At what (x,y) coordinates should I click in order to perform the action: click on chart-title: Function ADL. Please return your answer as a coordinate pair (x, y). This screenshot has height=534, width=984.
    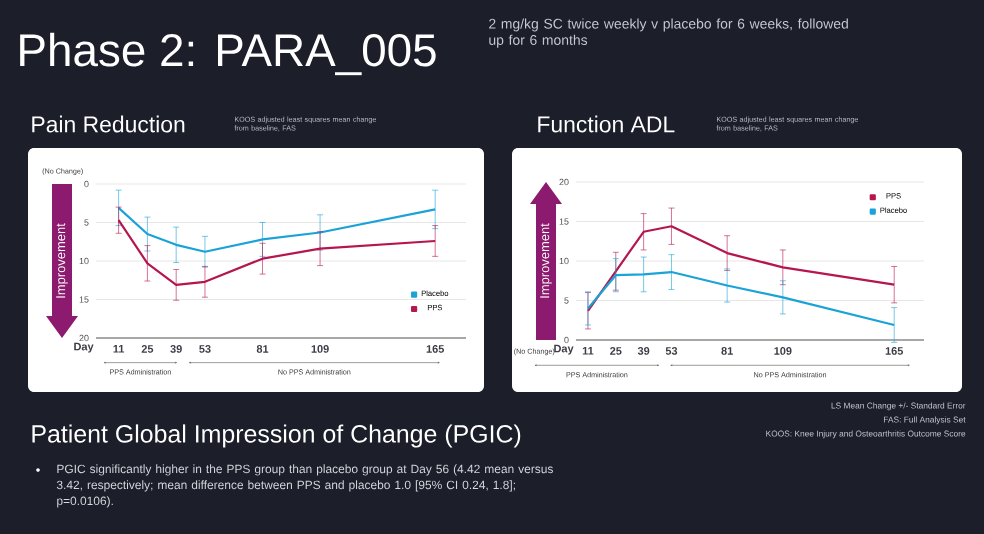
    Looking at the image, I should click on (606, 124).